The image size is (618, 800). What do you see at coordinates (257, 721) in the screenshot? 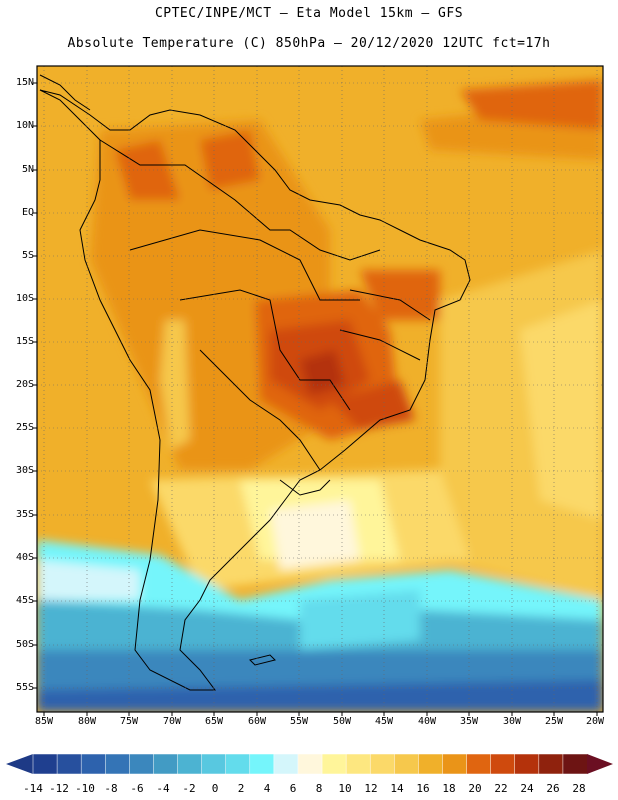
I see `lon-label: 60W` at bounding box center [257, 721].